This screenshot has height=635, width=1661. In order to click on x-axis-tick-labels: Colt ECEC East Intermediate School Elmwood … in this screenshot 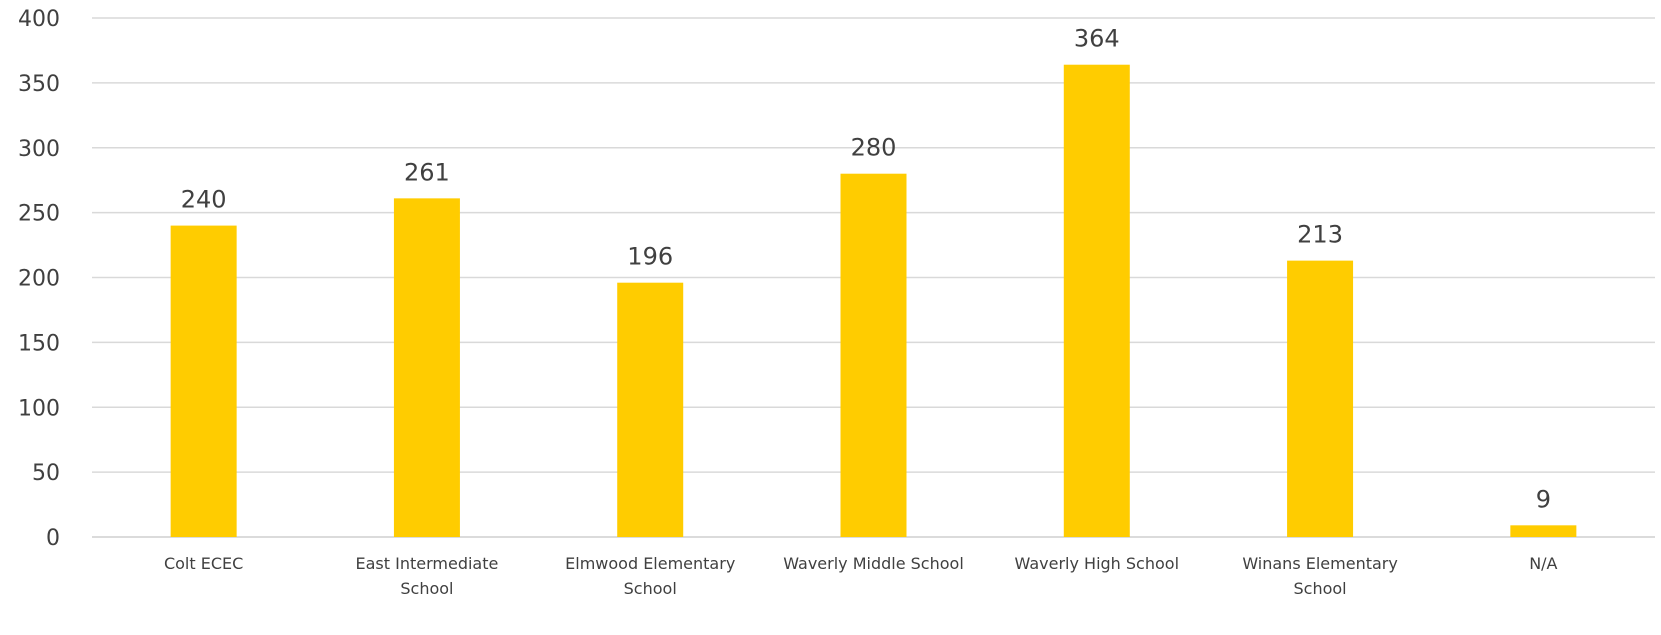, I will do `click(861, 576)`.